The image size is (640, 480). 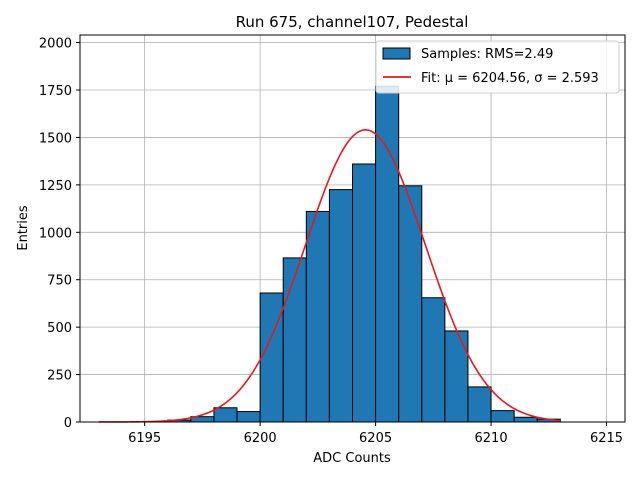 What do you see at coordinates (510, 78) in the screenshot?
I see `legend-fit-label: Fit: μ = 6204.56, σ = 2.593` at bounding box center [510, 78].